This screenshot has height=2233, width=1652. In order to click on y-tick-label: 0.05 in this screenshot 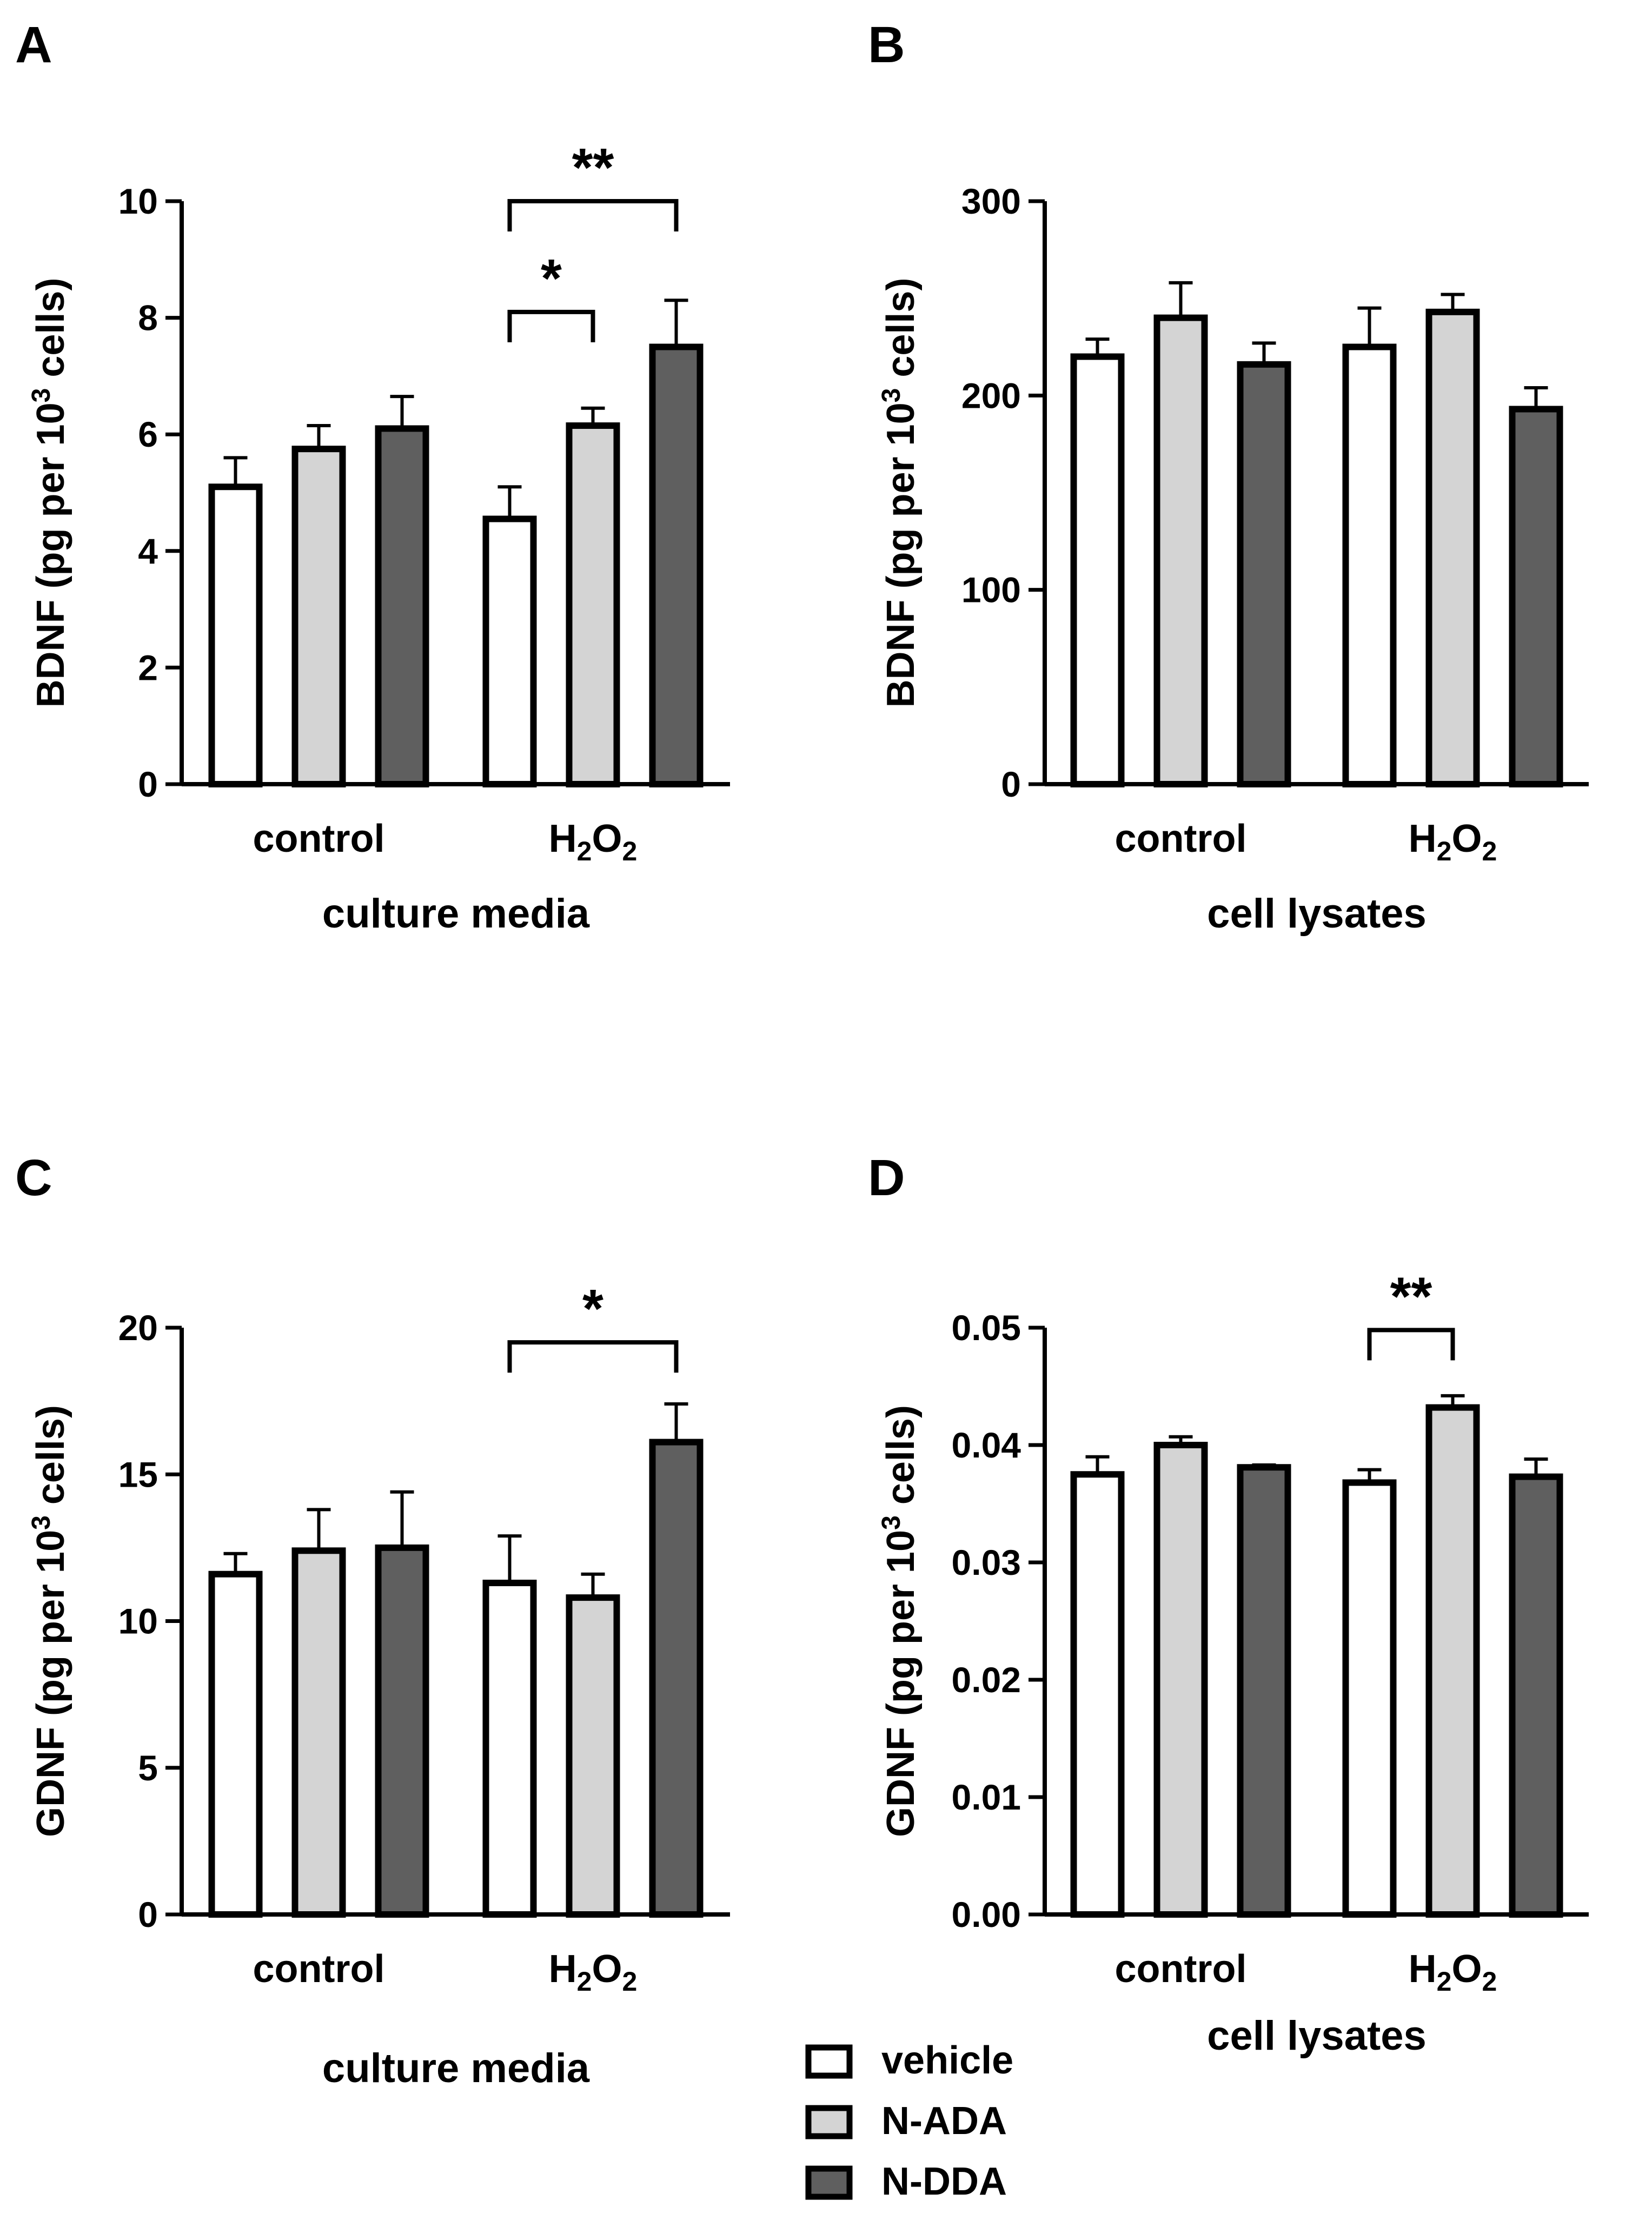, I will do `click(986, 1328)`.